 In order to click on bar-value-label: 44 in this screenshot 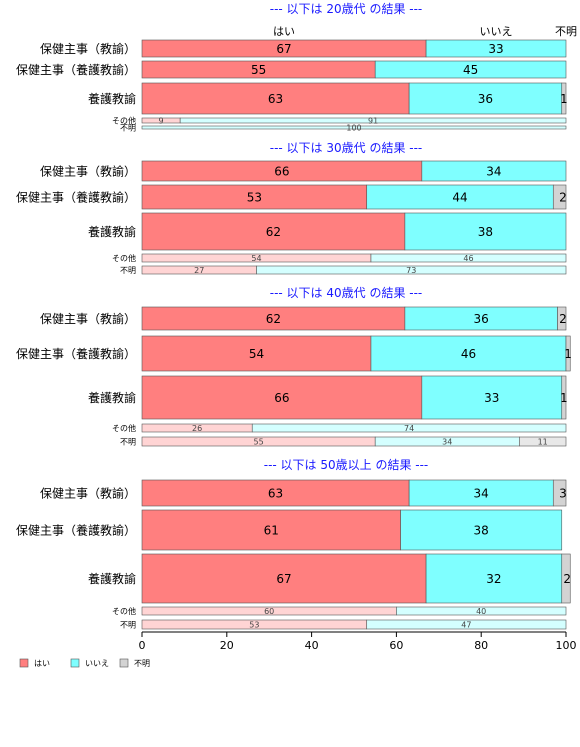, I will do `click(459, 198)`.